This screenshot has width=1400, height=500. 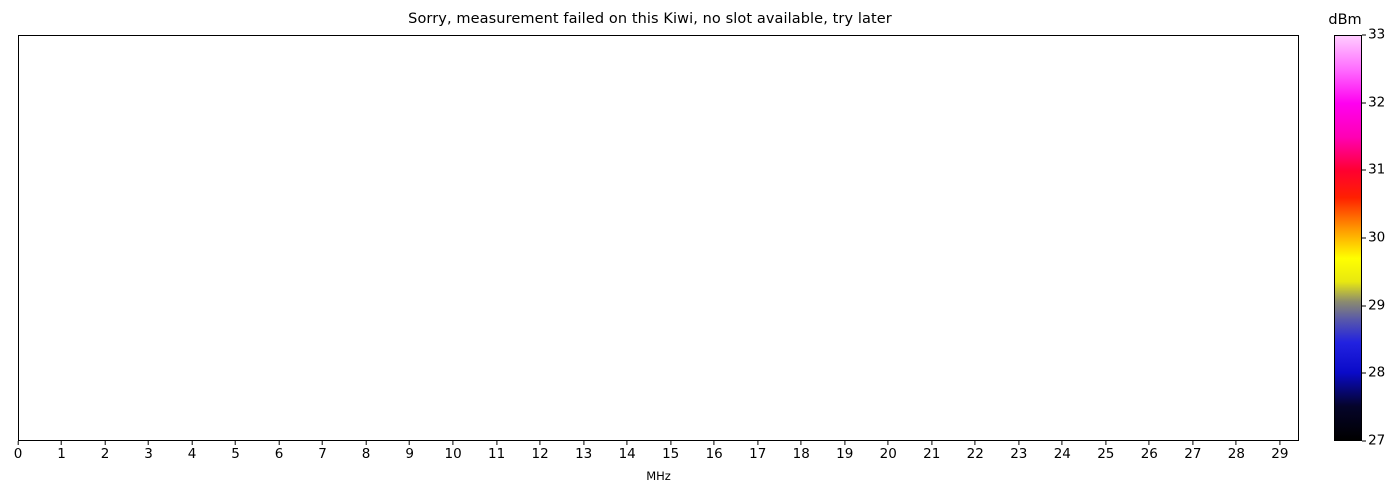 I want to click on colorbar-label: dBm, so click(x=1345, y=20).